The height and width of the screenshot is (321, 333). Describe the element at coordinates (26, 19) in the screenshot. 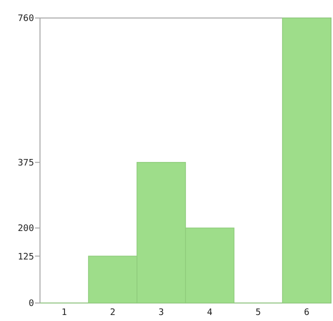

I see `y-tick-label: 760` at that location.